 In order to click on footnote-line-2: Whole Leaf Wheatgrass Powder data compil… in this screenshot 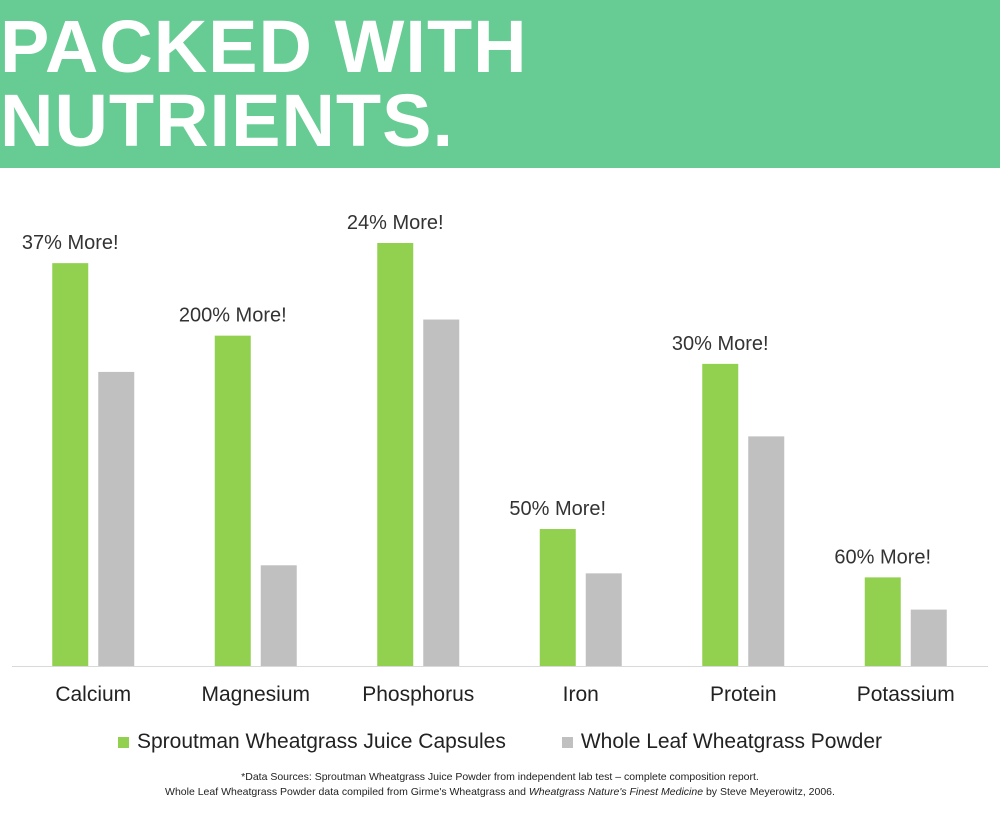, I will do `click(500, 792)`.